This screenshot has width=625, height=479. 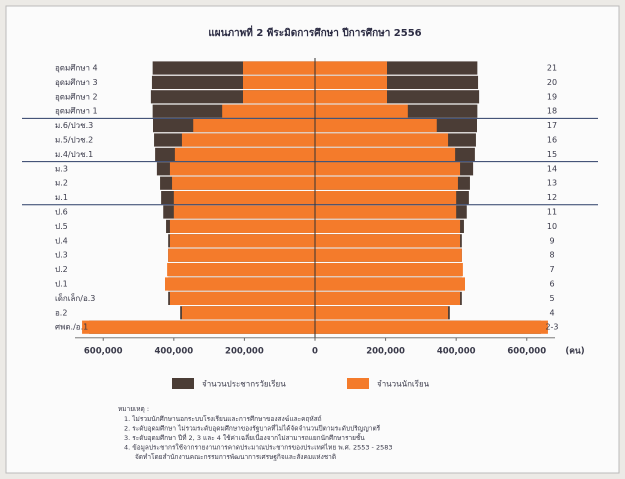 What do you see at coordinates (552, 154) in the screenshot?
I see `age-label: 15` at bounding box center [552, 154].